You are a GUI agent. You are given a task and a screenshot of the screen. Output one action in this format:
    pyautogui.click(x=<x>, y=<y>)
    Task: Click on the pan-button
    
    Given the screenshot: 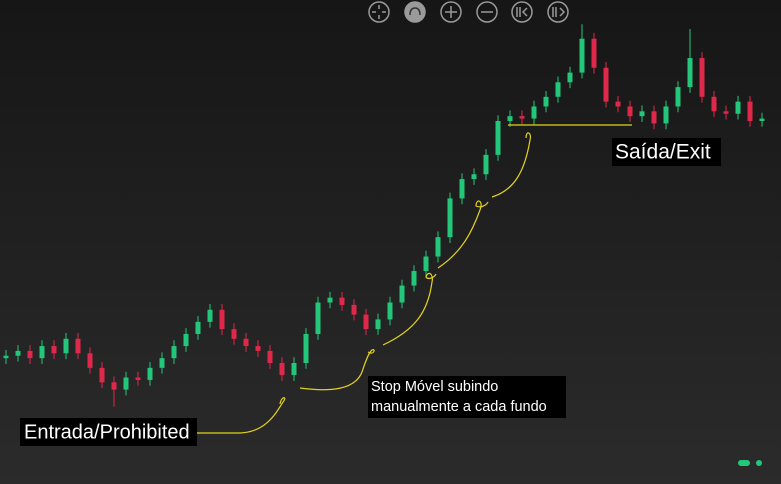 What is the action you would take?
    pyautogui.click(x=415, y=12)
    